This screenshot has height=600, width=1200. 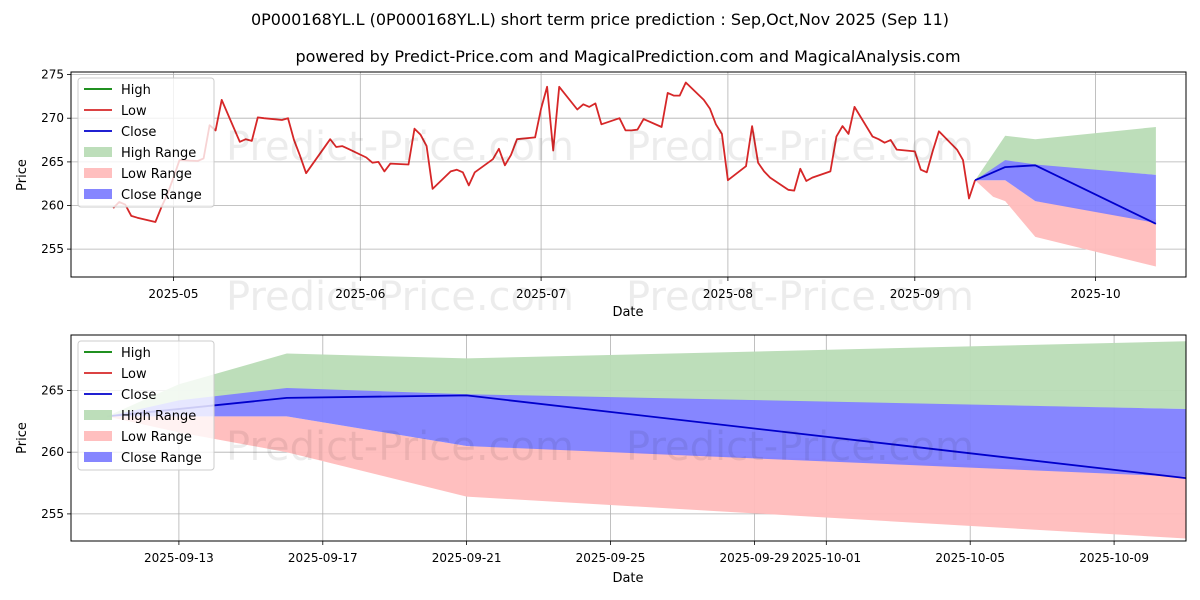 I want to click on close-line, so click(x=1065, y=194).